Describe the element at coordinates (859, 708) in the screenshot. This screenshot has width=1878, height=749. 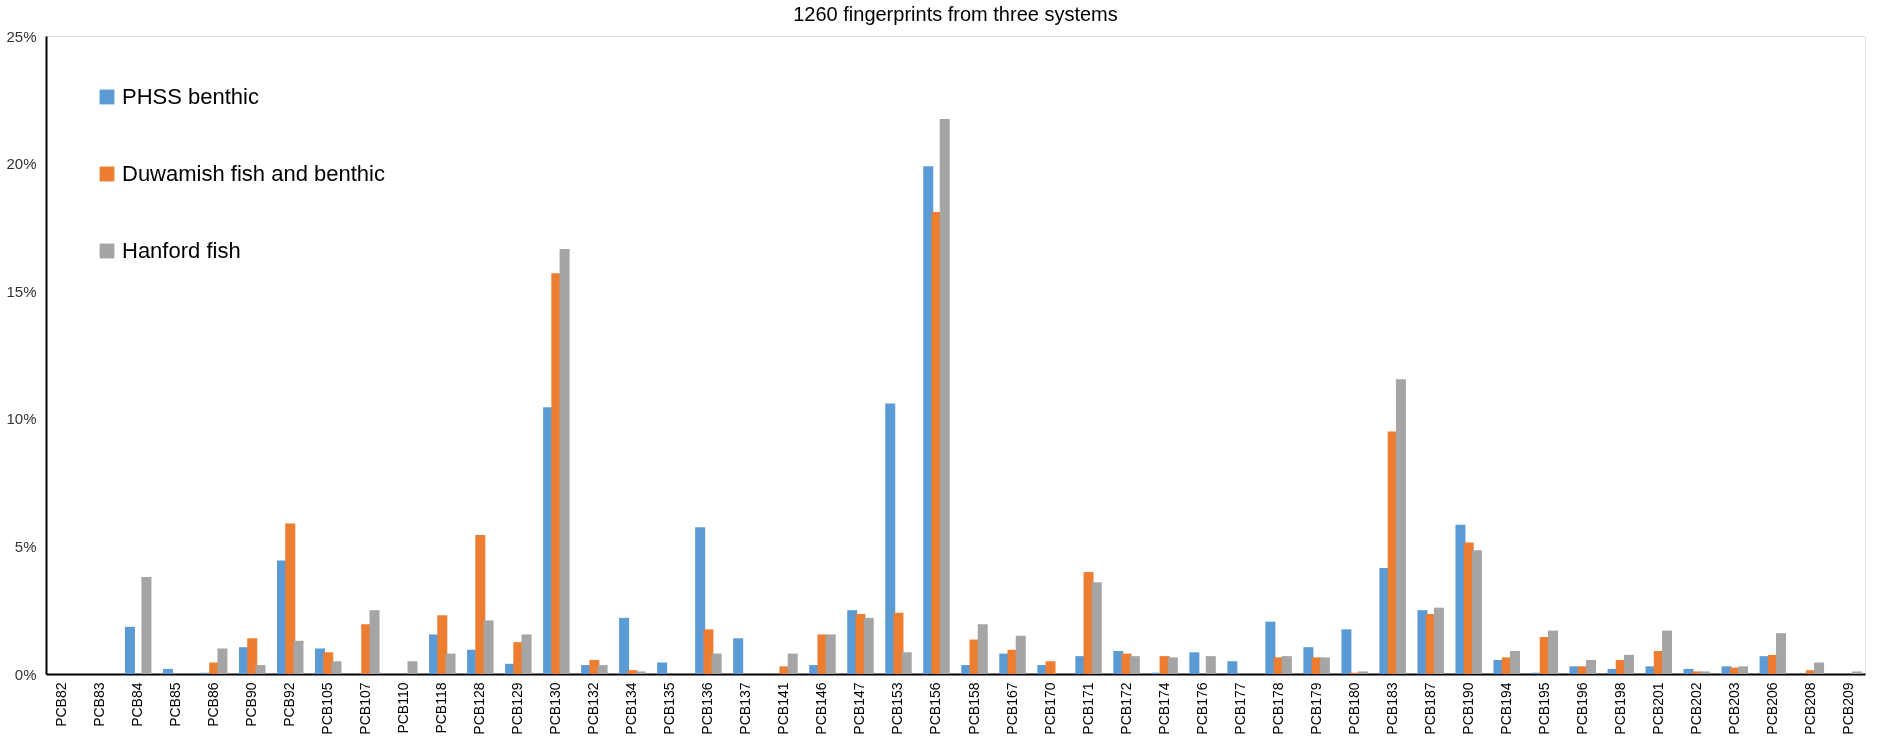
I see `x-tick-label: PCB147` at that location.